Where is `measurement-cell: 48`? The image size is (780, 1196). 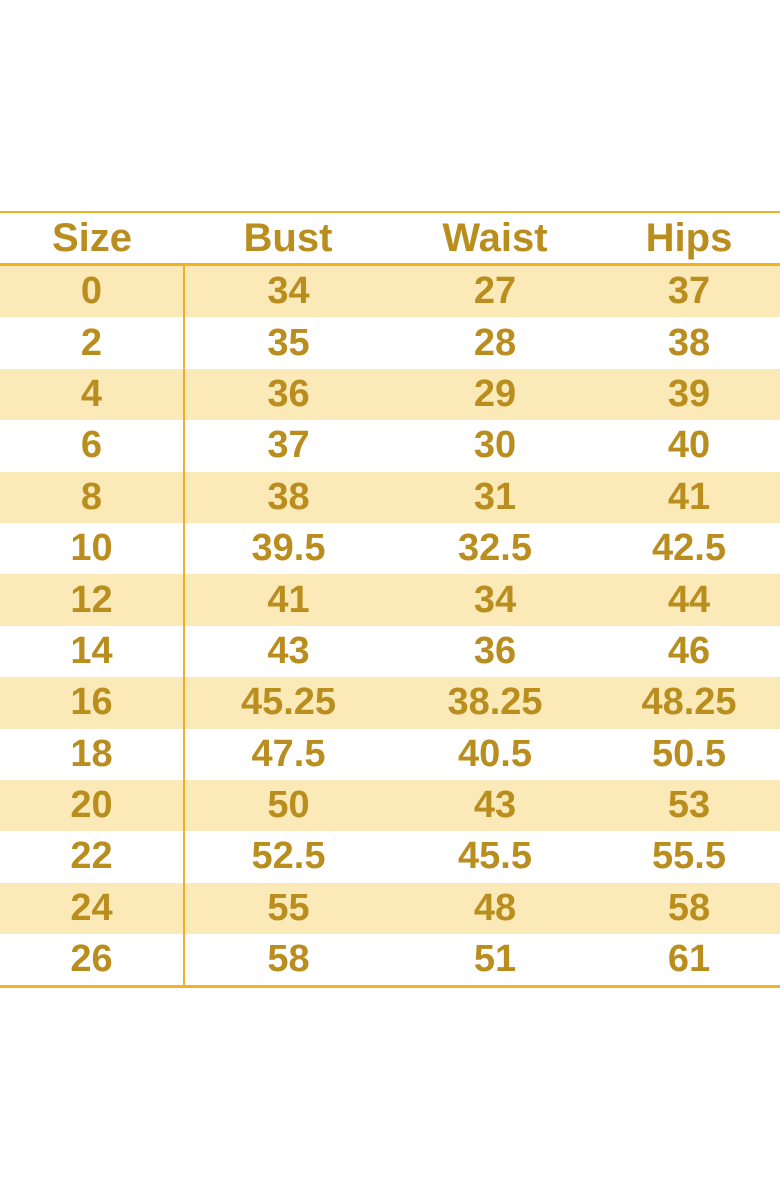
measurement-cell: 48 is located at coordinates (495, 907).